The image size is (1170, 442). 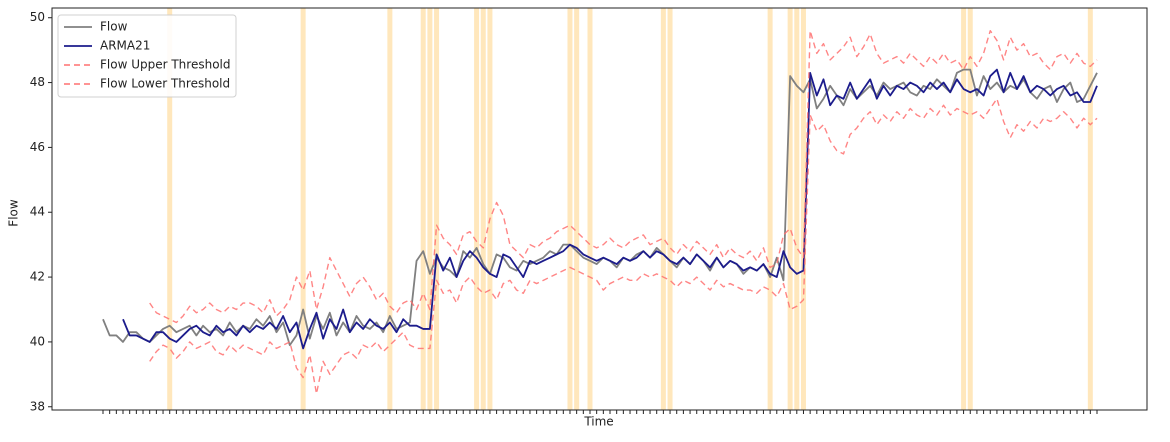 I want to click on y-tick-label: 50, so click(x=37, y=17).